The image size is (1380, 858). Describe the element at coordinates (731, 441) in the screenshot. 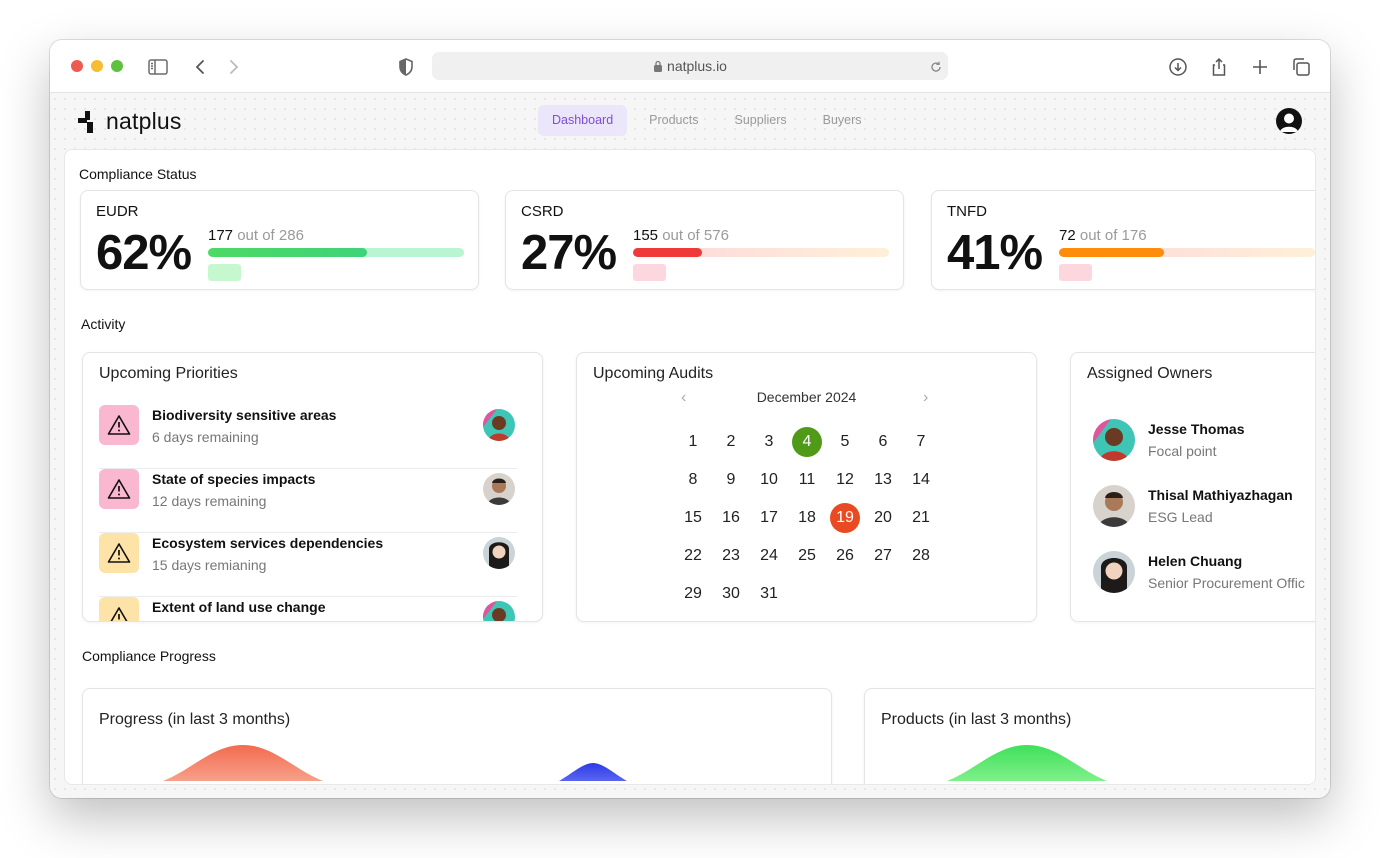

I see `calendar-day: 2` at that location.